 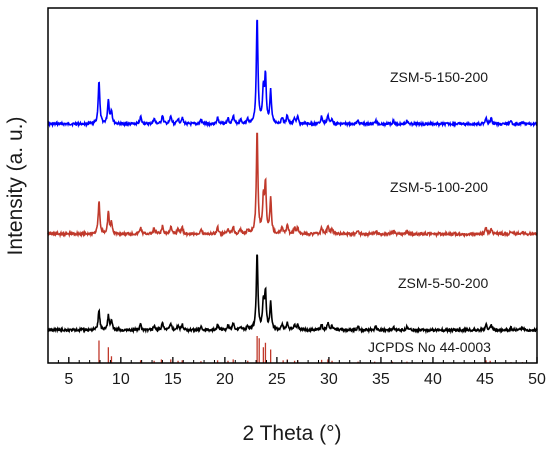 What do you see at coordinates (537, 379) in the screenshot?
I see `x-tick-label-50: 50` at bounding box center [537, 379].